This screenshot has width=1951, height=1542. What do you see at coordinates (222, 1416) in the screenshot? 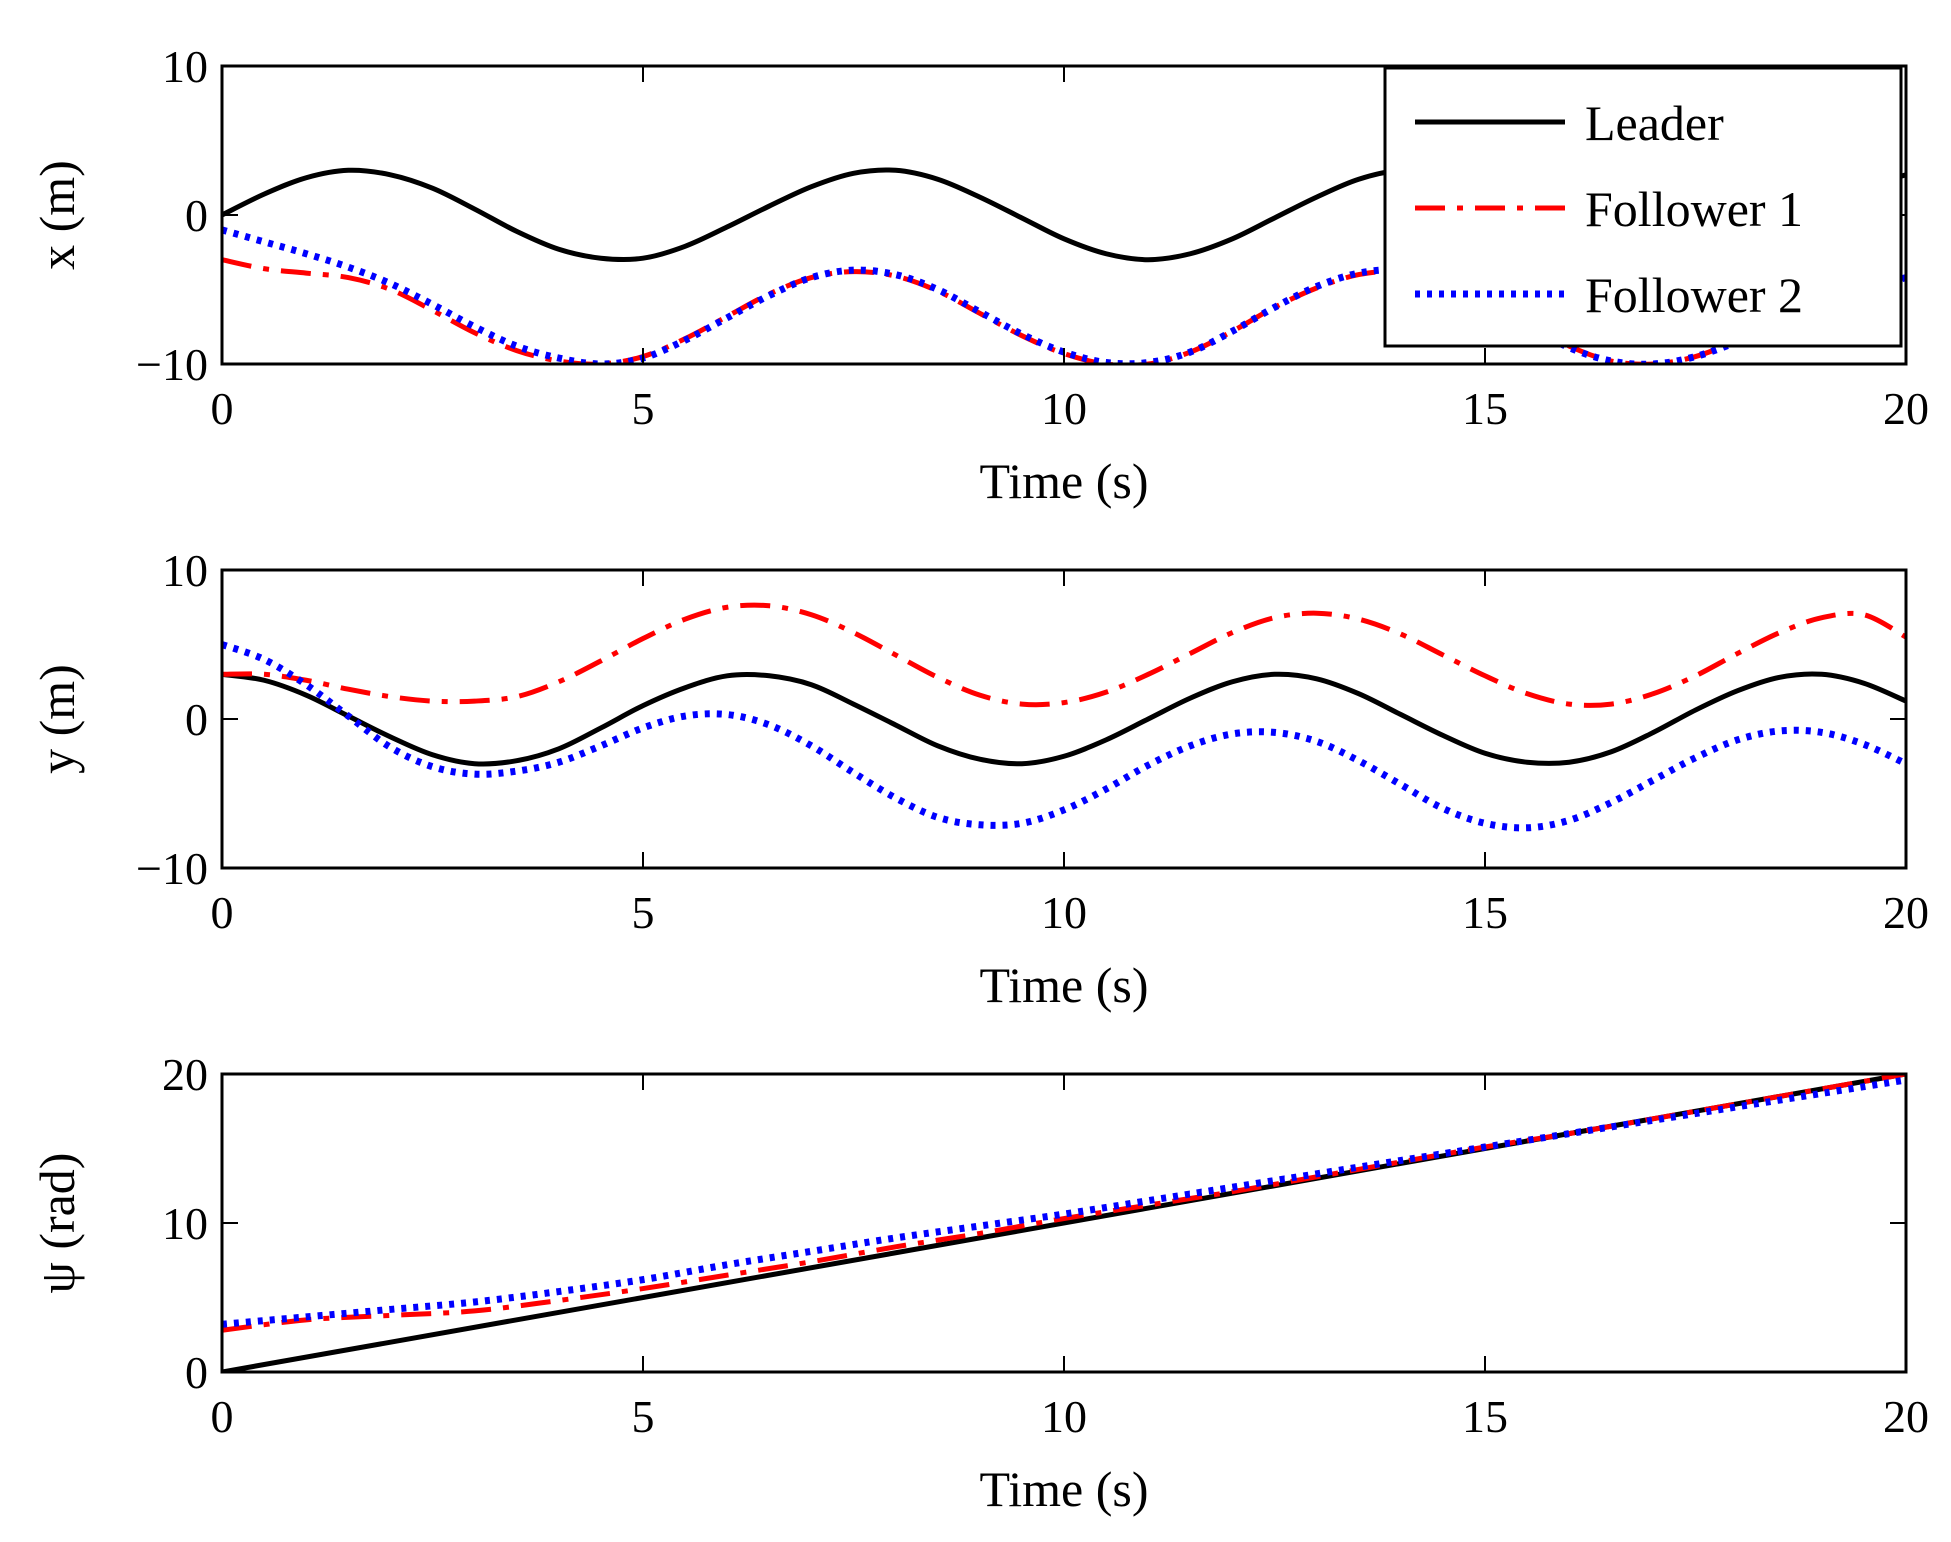
I see `x-tick-label-0-panel-3: 0` at bounding box center [222, 1416].